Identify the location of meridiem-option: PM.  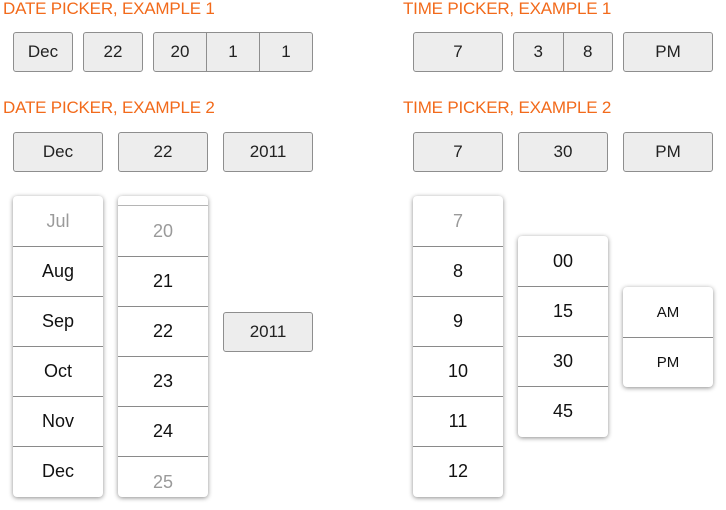
(668, 362).